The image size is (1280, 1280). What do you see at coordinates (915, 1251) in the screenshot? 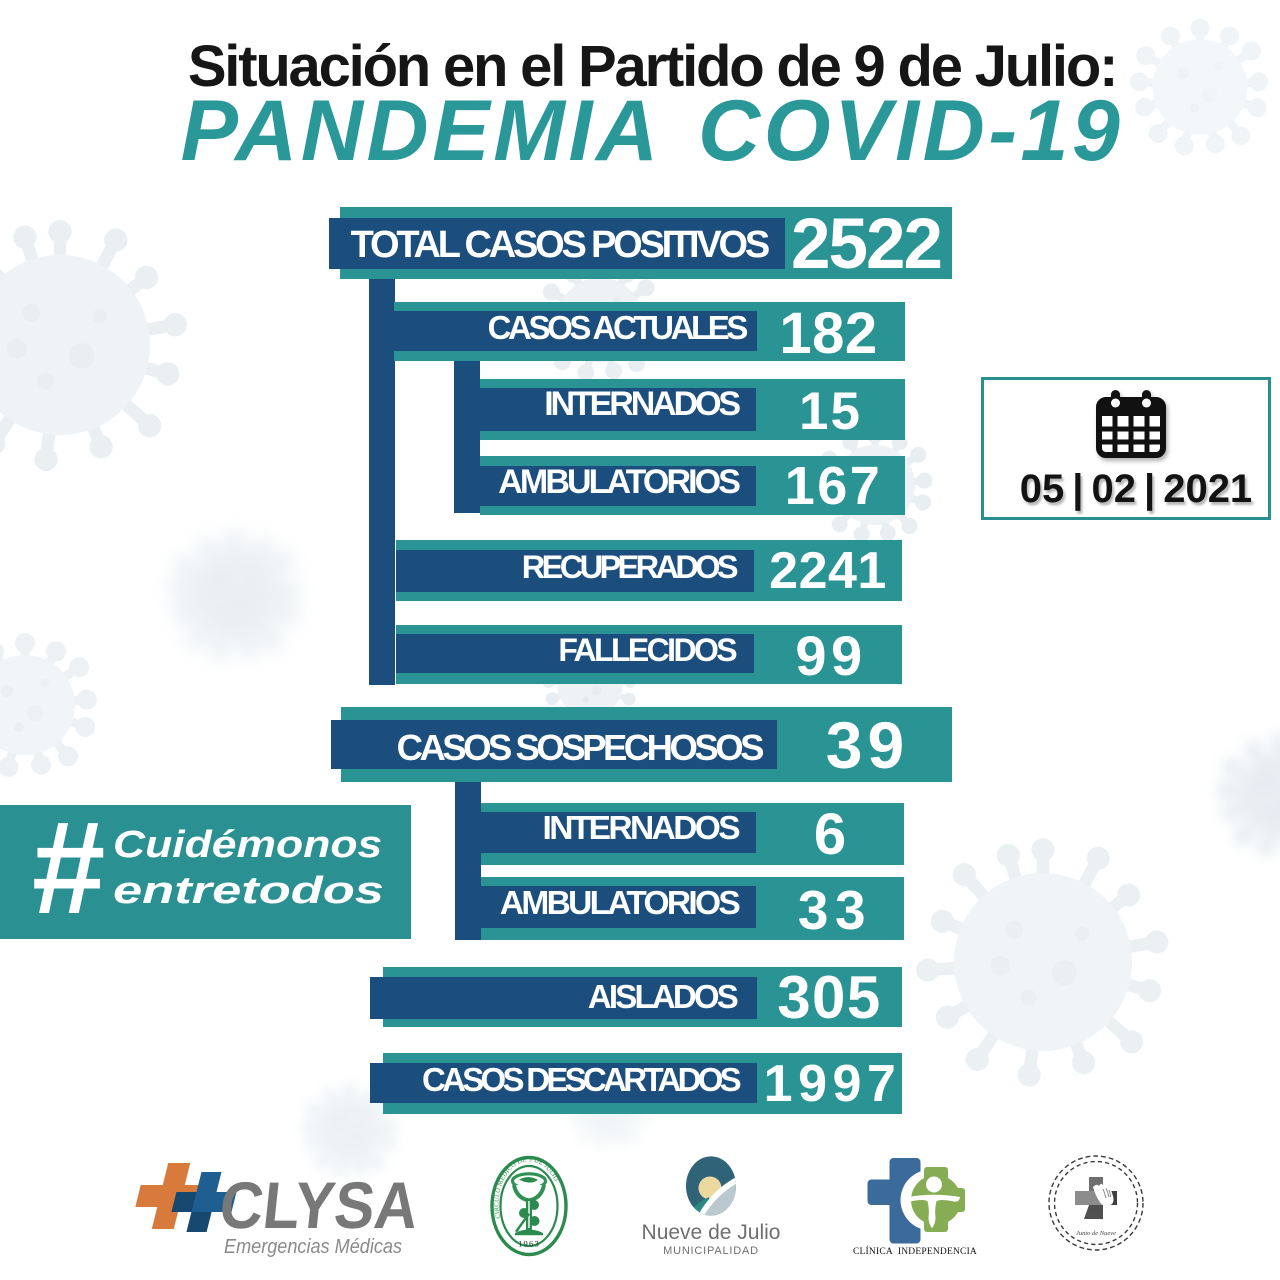
I see `svg-text: CLÍNICA INDEPENDENCIA` at bounding box center [915, 1251].